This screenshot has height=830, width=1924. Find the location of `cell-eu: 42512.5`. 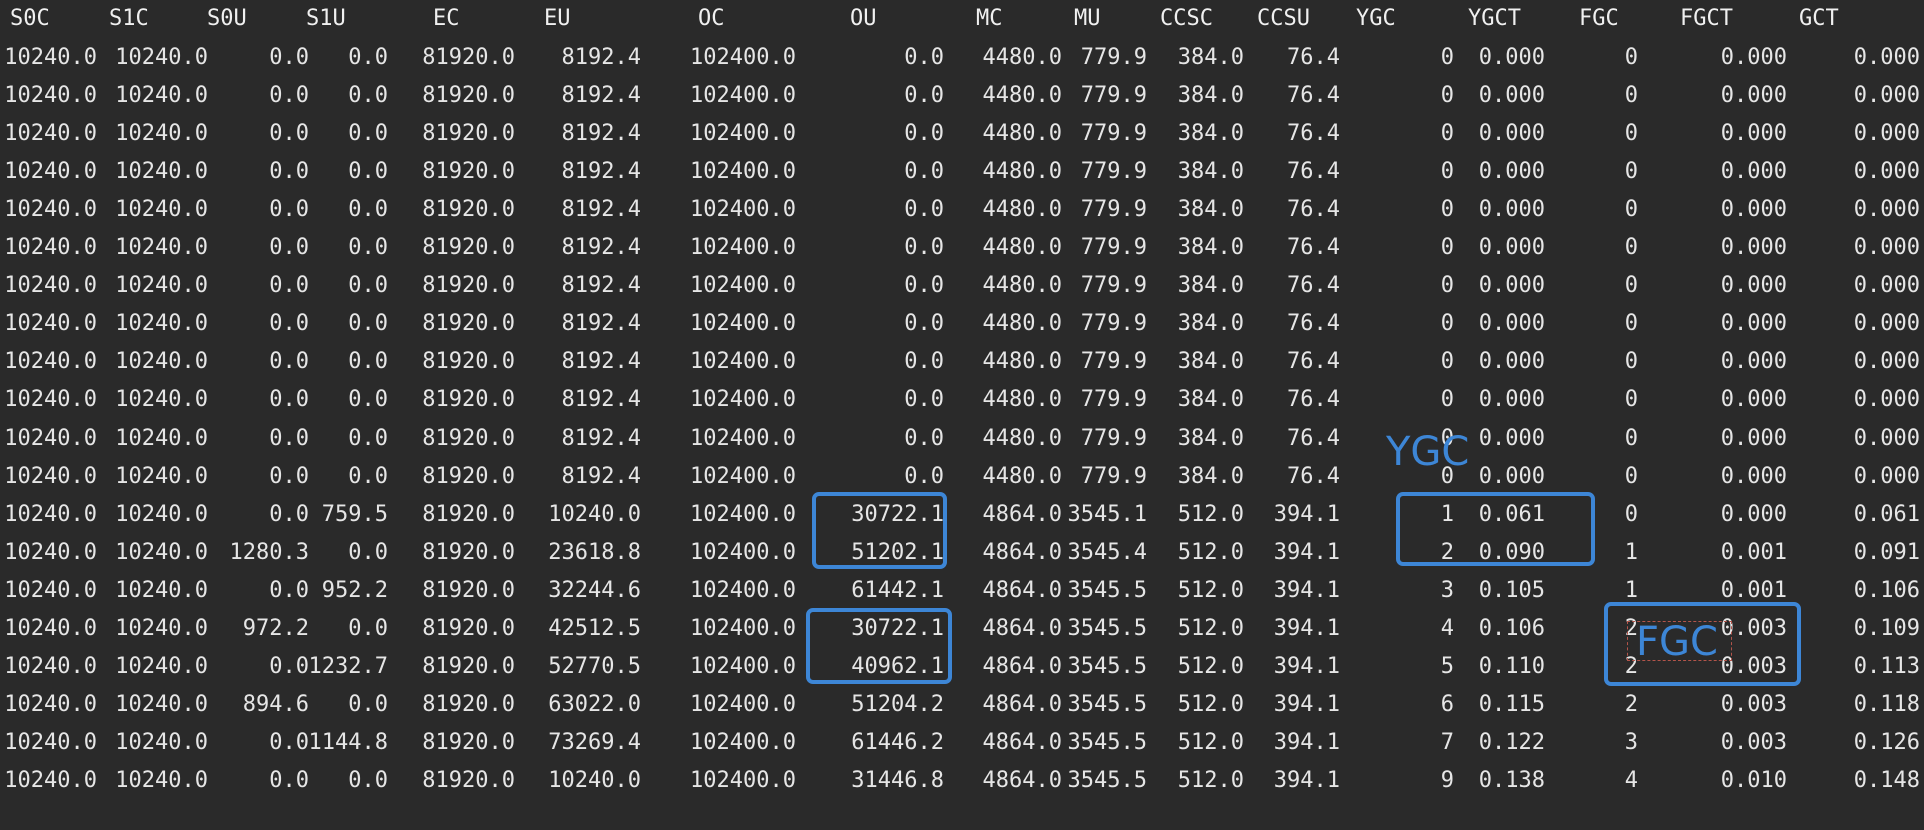

cell-eu: 42512.5 is located at coordinates (594, 628).